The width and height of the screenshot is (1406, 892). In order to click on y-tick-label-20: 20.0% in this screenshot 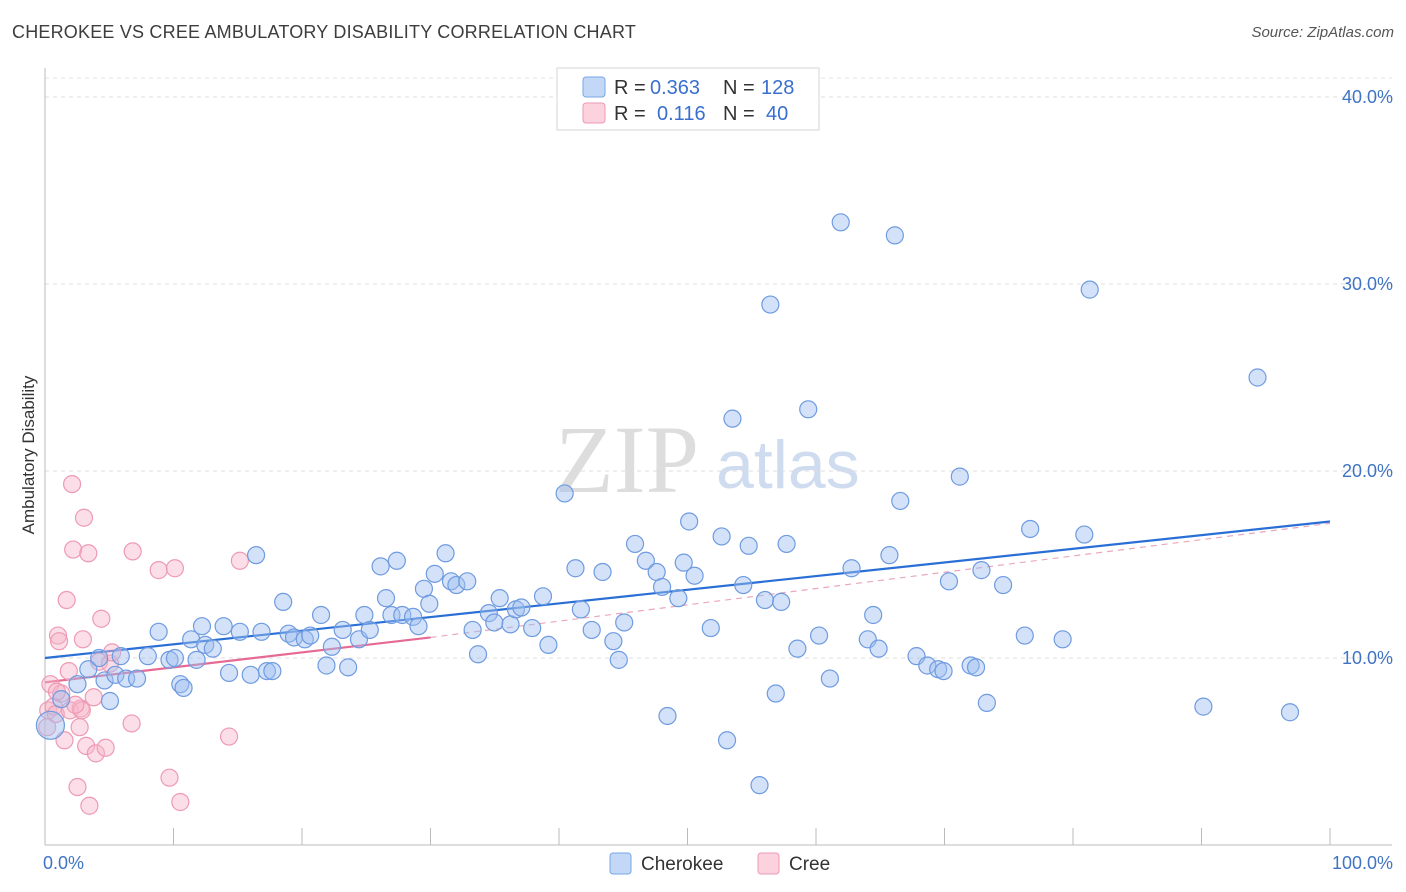, I will do `click(1367, 471)`.